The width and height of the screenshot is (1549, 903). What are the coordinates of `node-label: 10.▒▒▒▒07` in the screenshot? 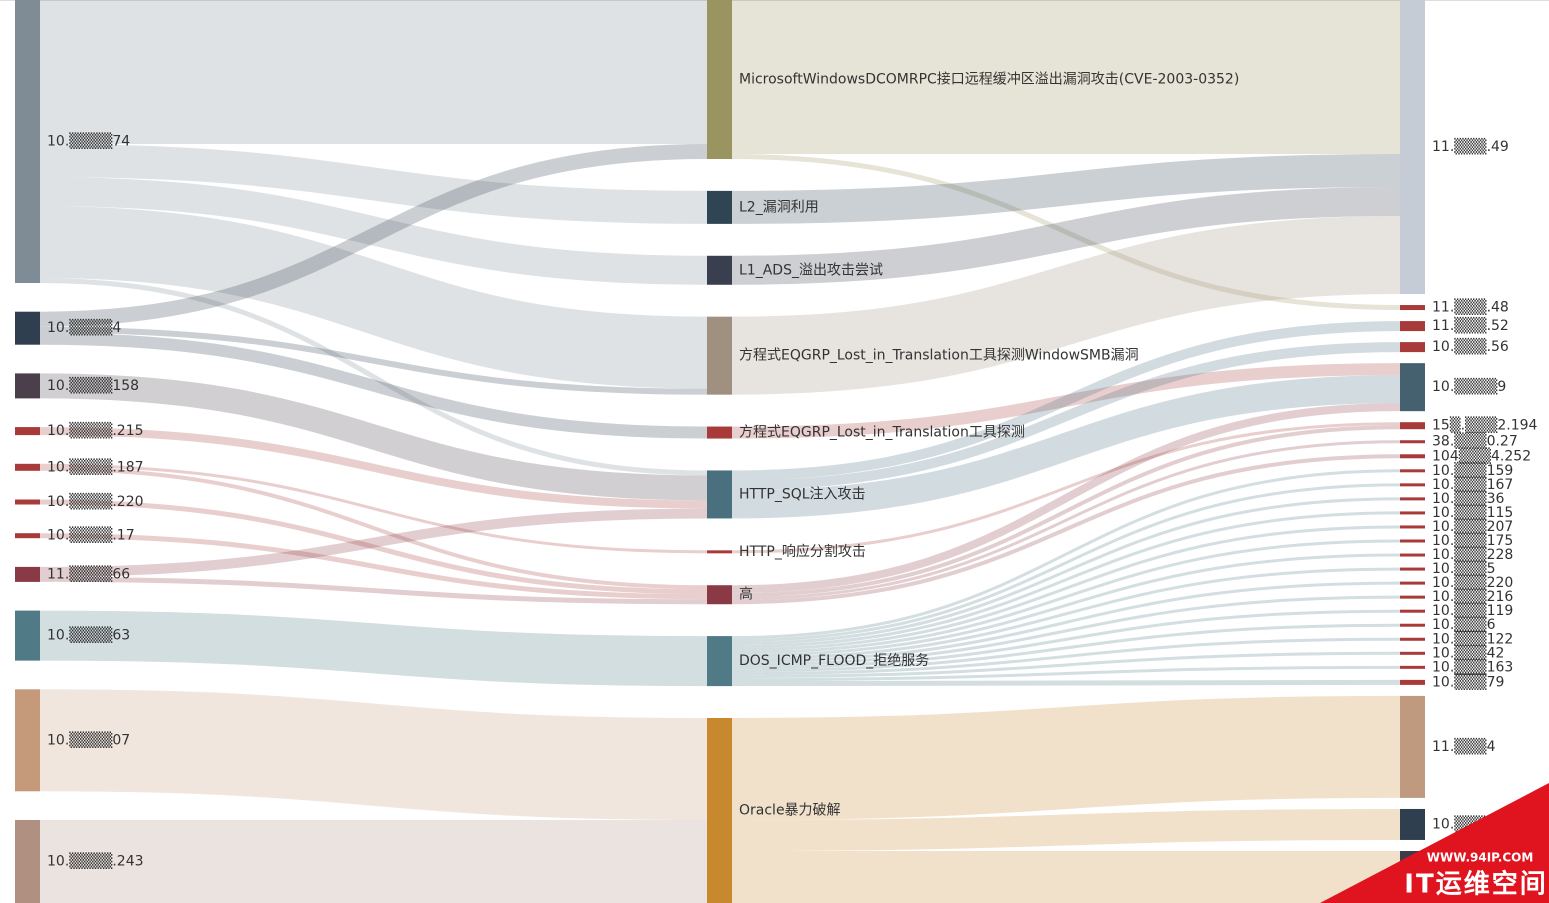 It's located at (88, 739).